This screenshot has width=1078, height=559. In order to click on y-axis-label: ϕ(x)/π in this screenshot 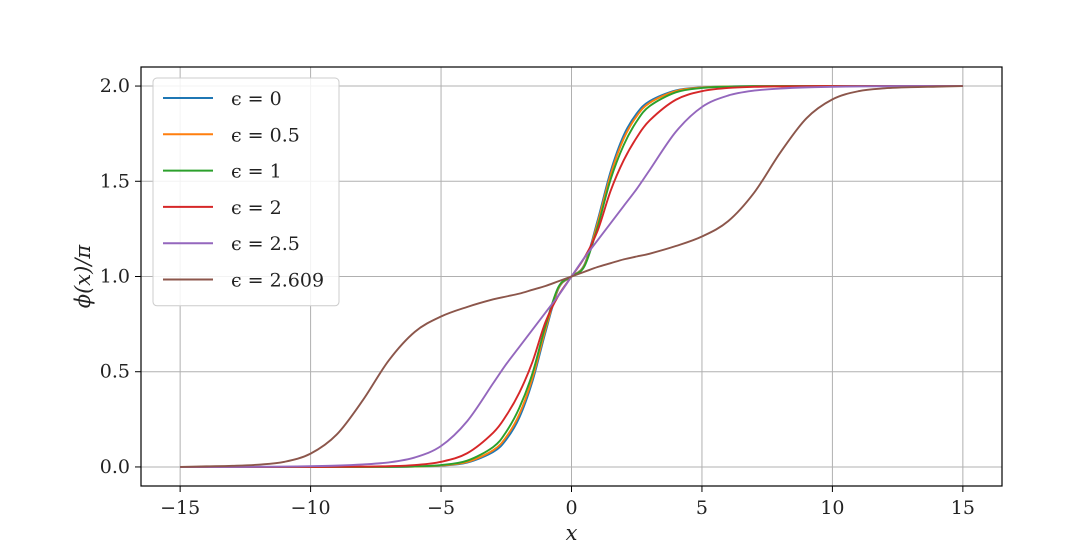, I will do `click(83, 276)`.